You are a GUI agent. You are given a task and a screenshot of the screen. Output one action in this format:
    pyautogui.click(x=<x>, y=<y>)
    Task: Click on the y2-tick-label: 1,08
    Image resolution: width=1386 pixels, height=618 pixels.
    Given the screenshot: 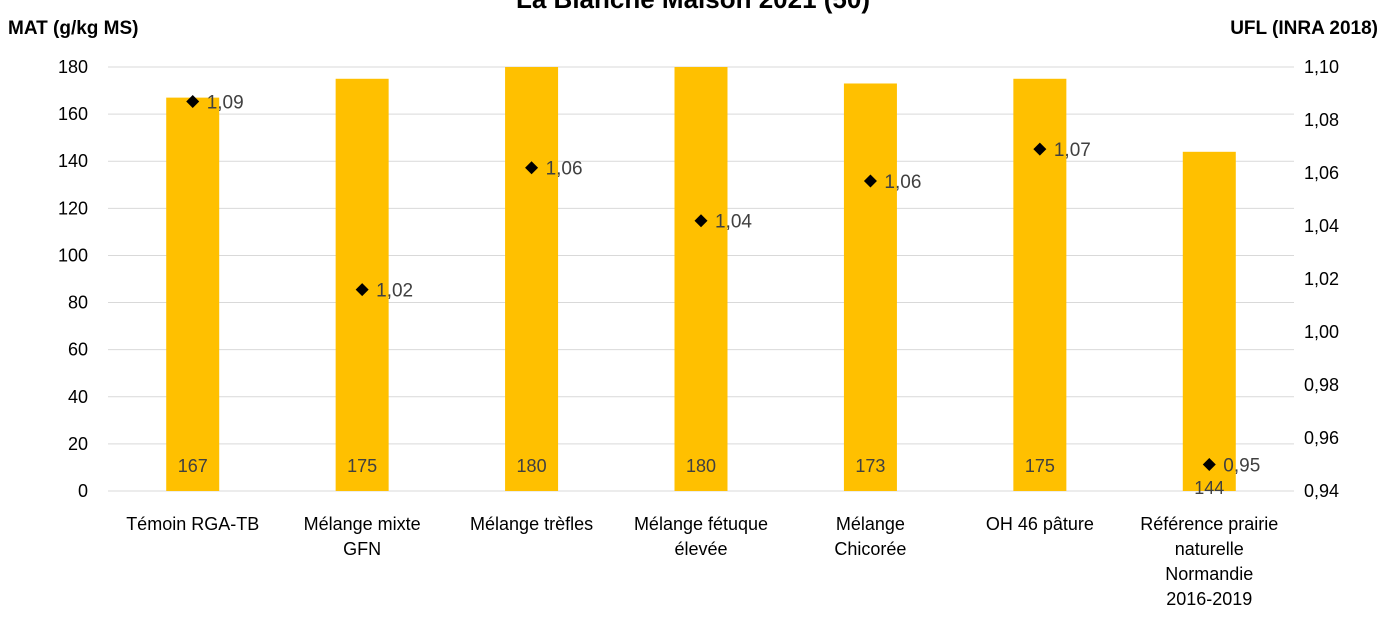 What is the action you would take?
    pyautogui.click(x=1321, y=120)
    